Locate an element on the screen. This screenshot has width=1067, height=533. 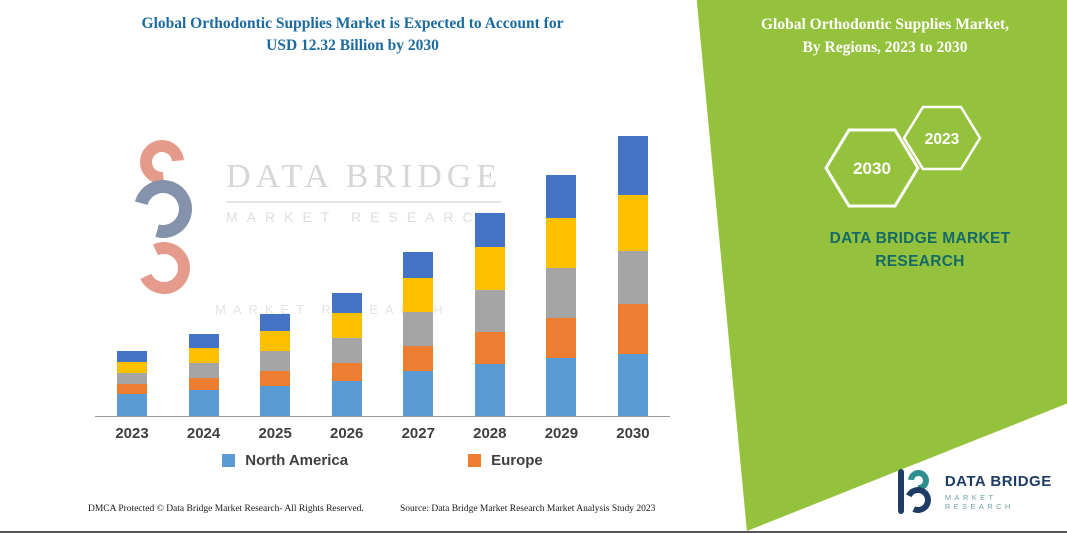
legend-item: Europe is located at coordinates (505, 460).